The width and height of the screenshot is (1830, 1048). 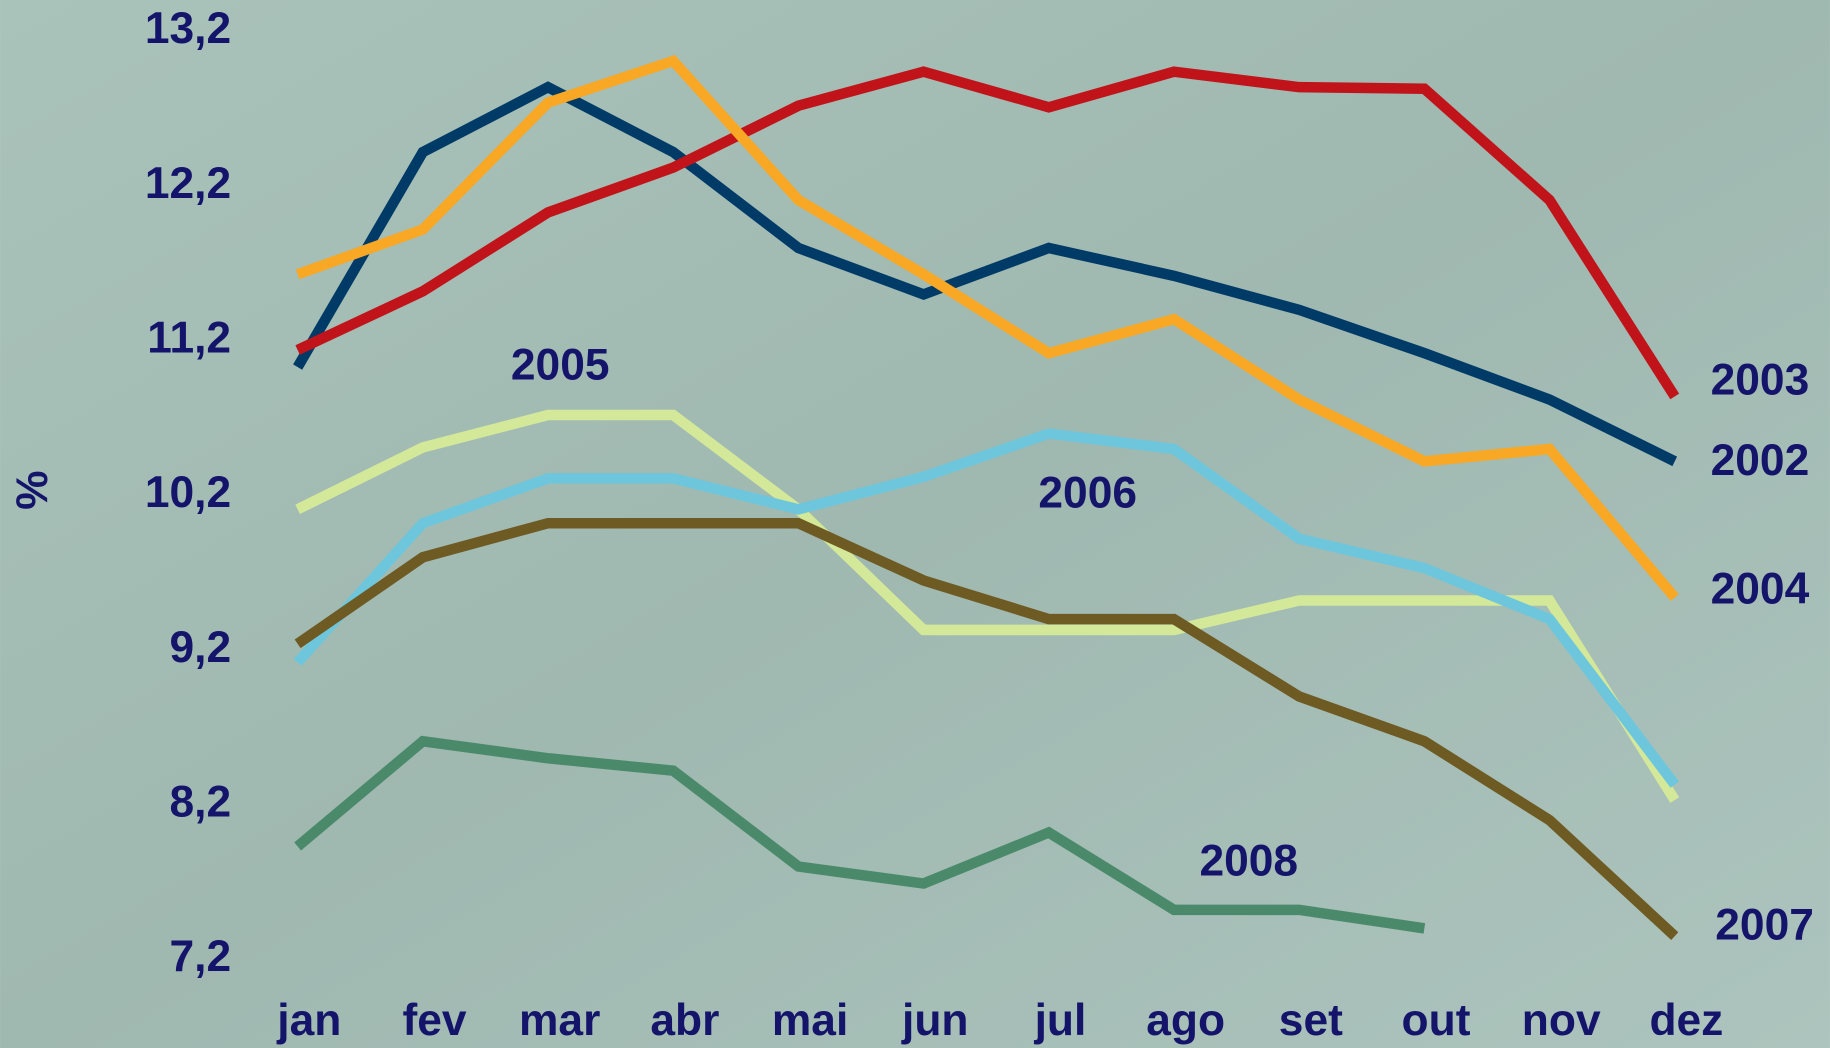 What do you see at coordinates (1760, 588) in the screenshot?
I see `series-label: 2004` at bounding box center [1760, 588].